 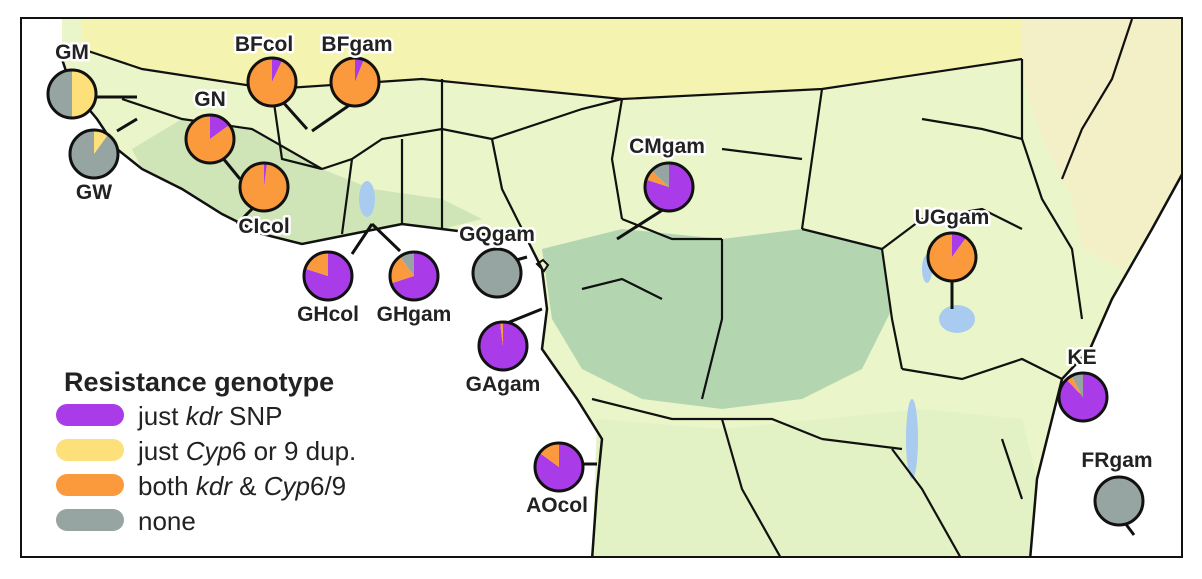 I want to click on pie-gm: GM, so click(x=72, y=79).